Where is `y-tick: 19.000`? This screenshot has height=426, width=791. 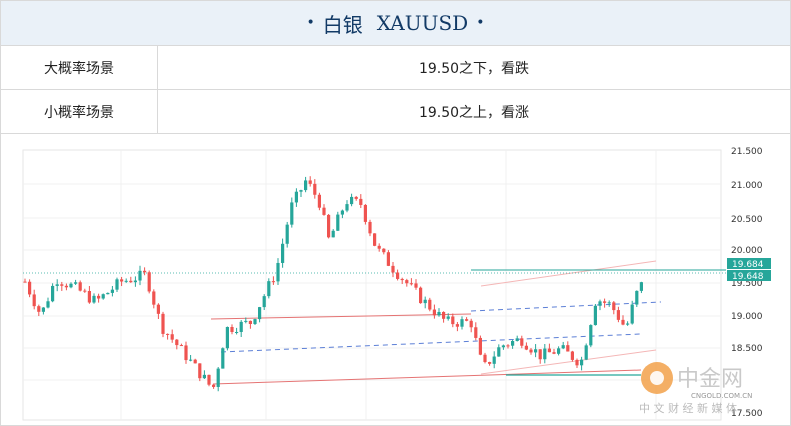 y-tick: 19.000 is located at coordinates (747, 317).